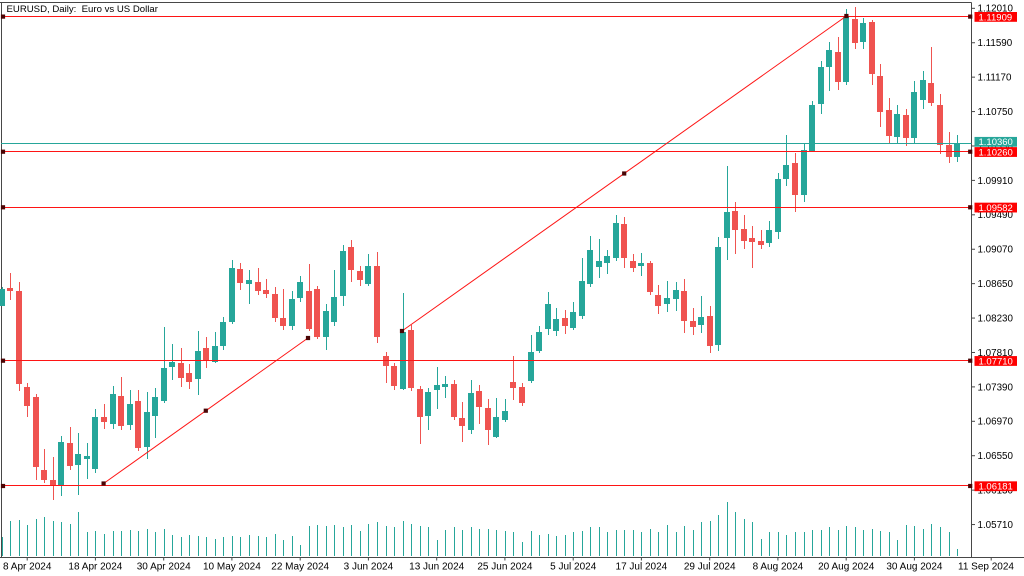 This screenshot has width=1024, height=576. What do you see at coordinates (996, 9) in the screenshot?
I see `svg-text: 1.12010` at bounding box center [996, 9].